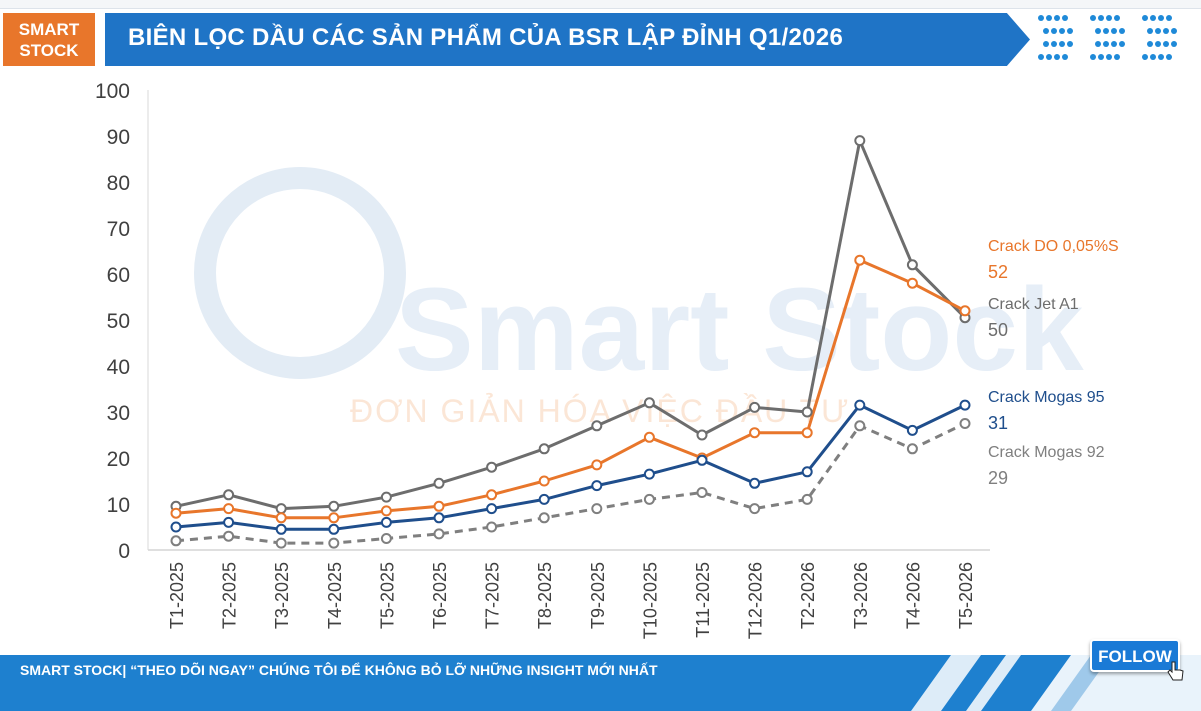 The width and height of the screenshot is (1201, 711). What do you see at coordinates (118, 275) in the screenshot?
I see `y-tick-label: 60` at bounding box center [118, 275].